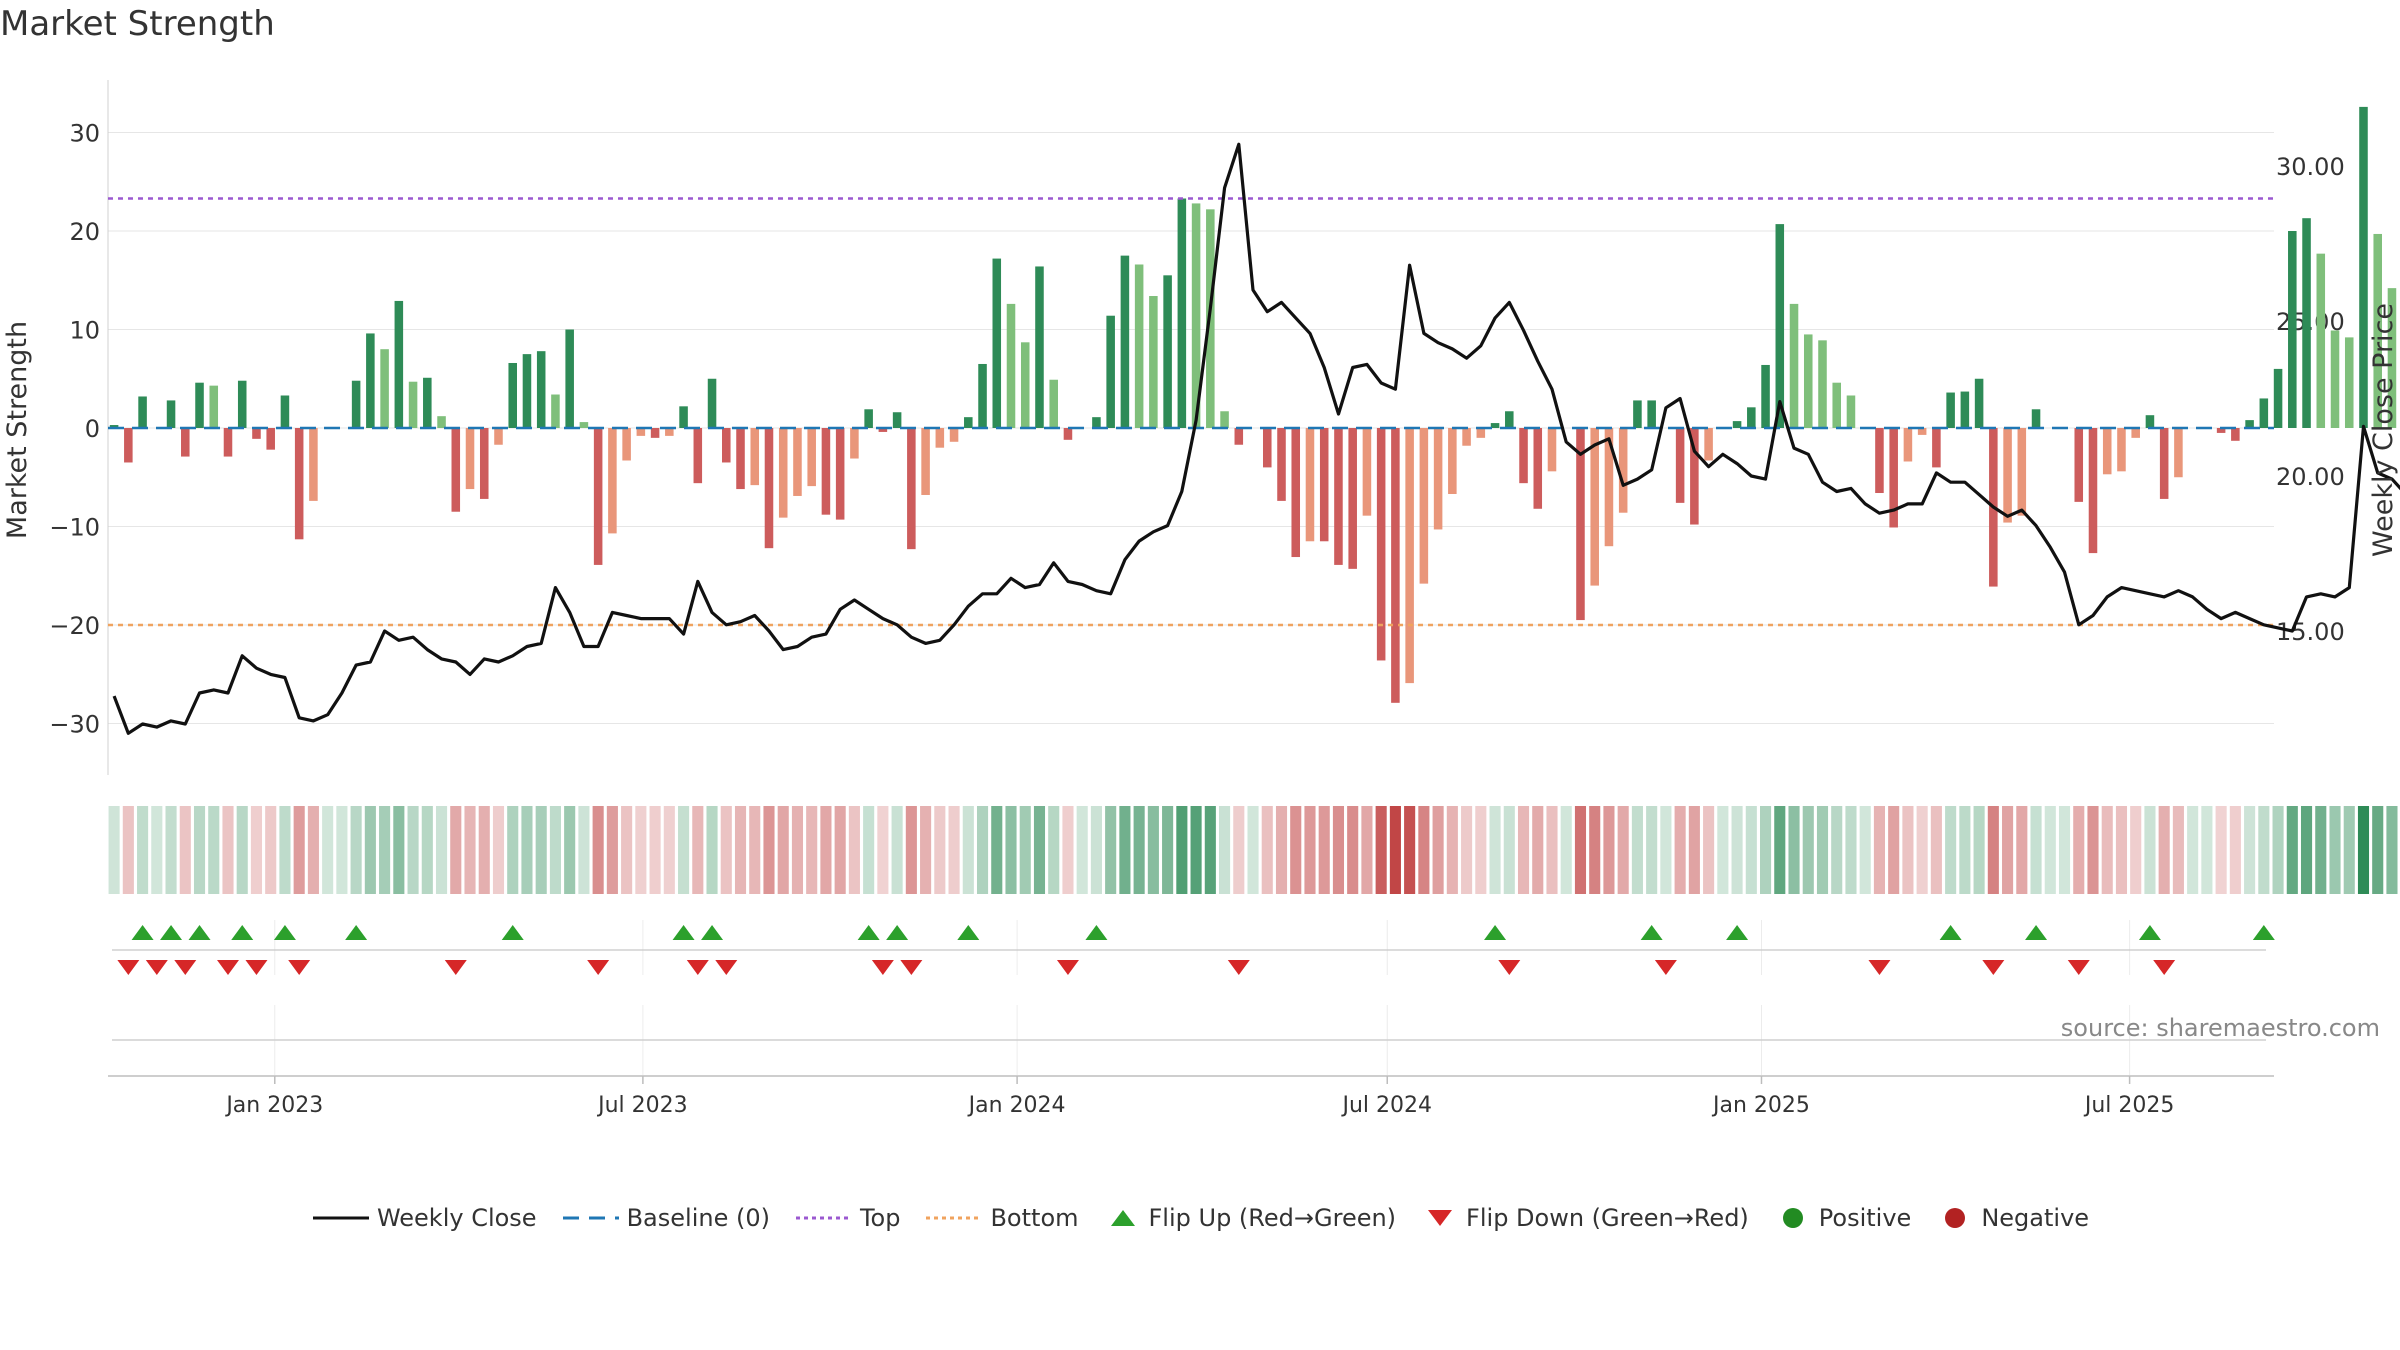 The height and width of the screenshot is (1350, 2400). What do you see at coordinates (1034, 1218) in the screenshot?
I see `legend-bottom-label: Bottom` at bounding box center [1034, 1218].